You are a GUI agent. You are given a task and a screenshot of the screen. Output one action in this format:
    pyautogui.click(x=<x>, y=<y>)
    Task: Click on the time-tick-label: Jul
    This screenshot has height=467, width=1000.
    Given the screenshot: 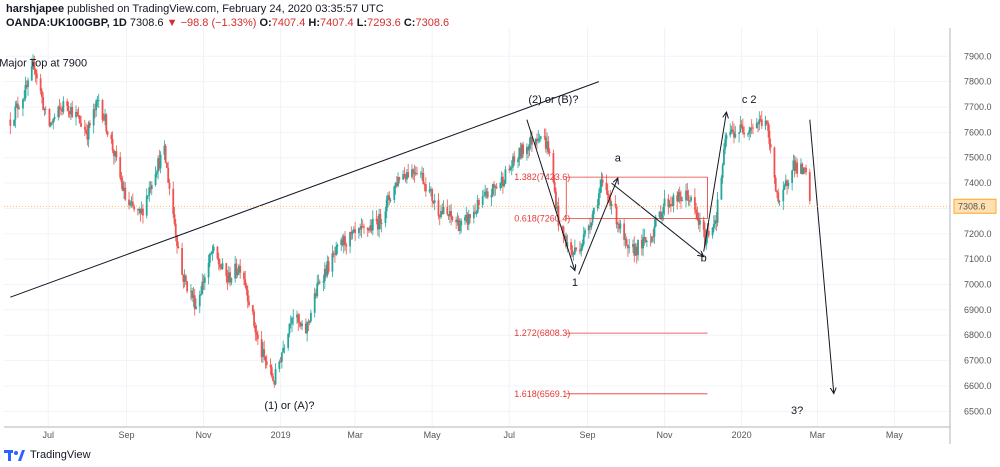 What is the action you would take?
    pyautogui.click(x=509, y=435)
    